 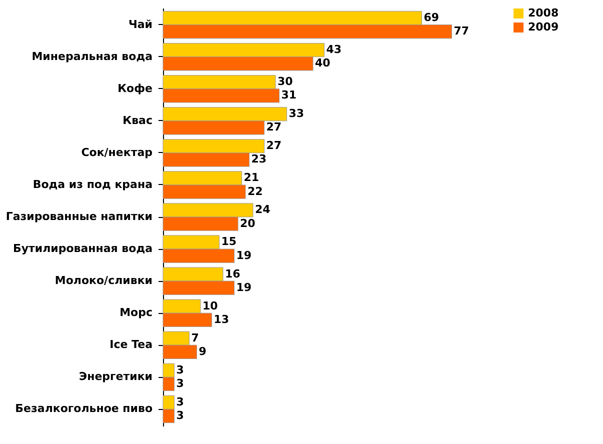 I want to click on data-label: 40, so click(x=323, y=63).